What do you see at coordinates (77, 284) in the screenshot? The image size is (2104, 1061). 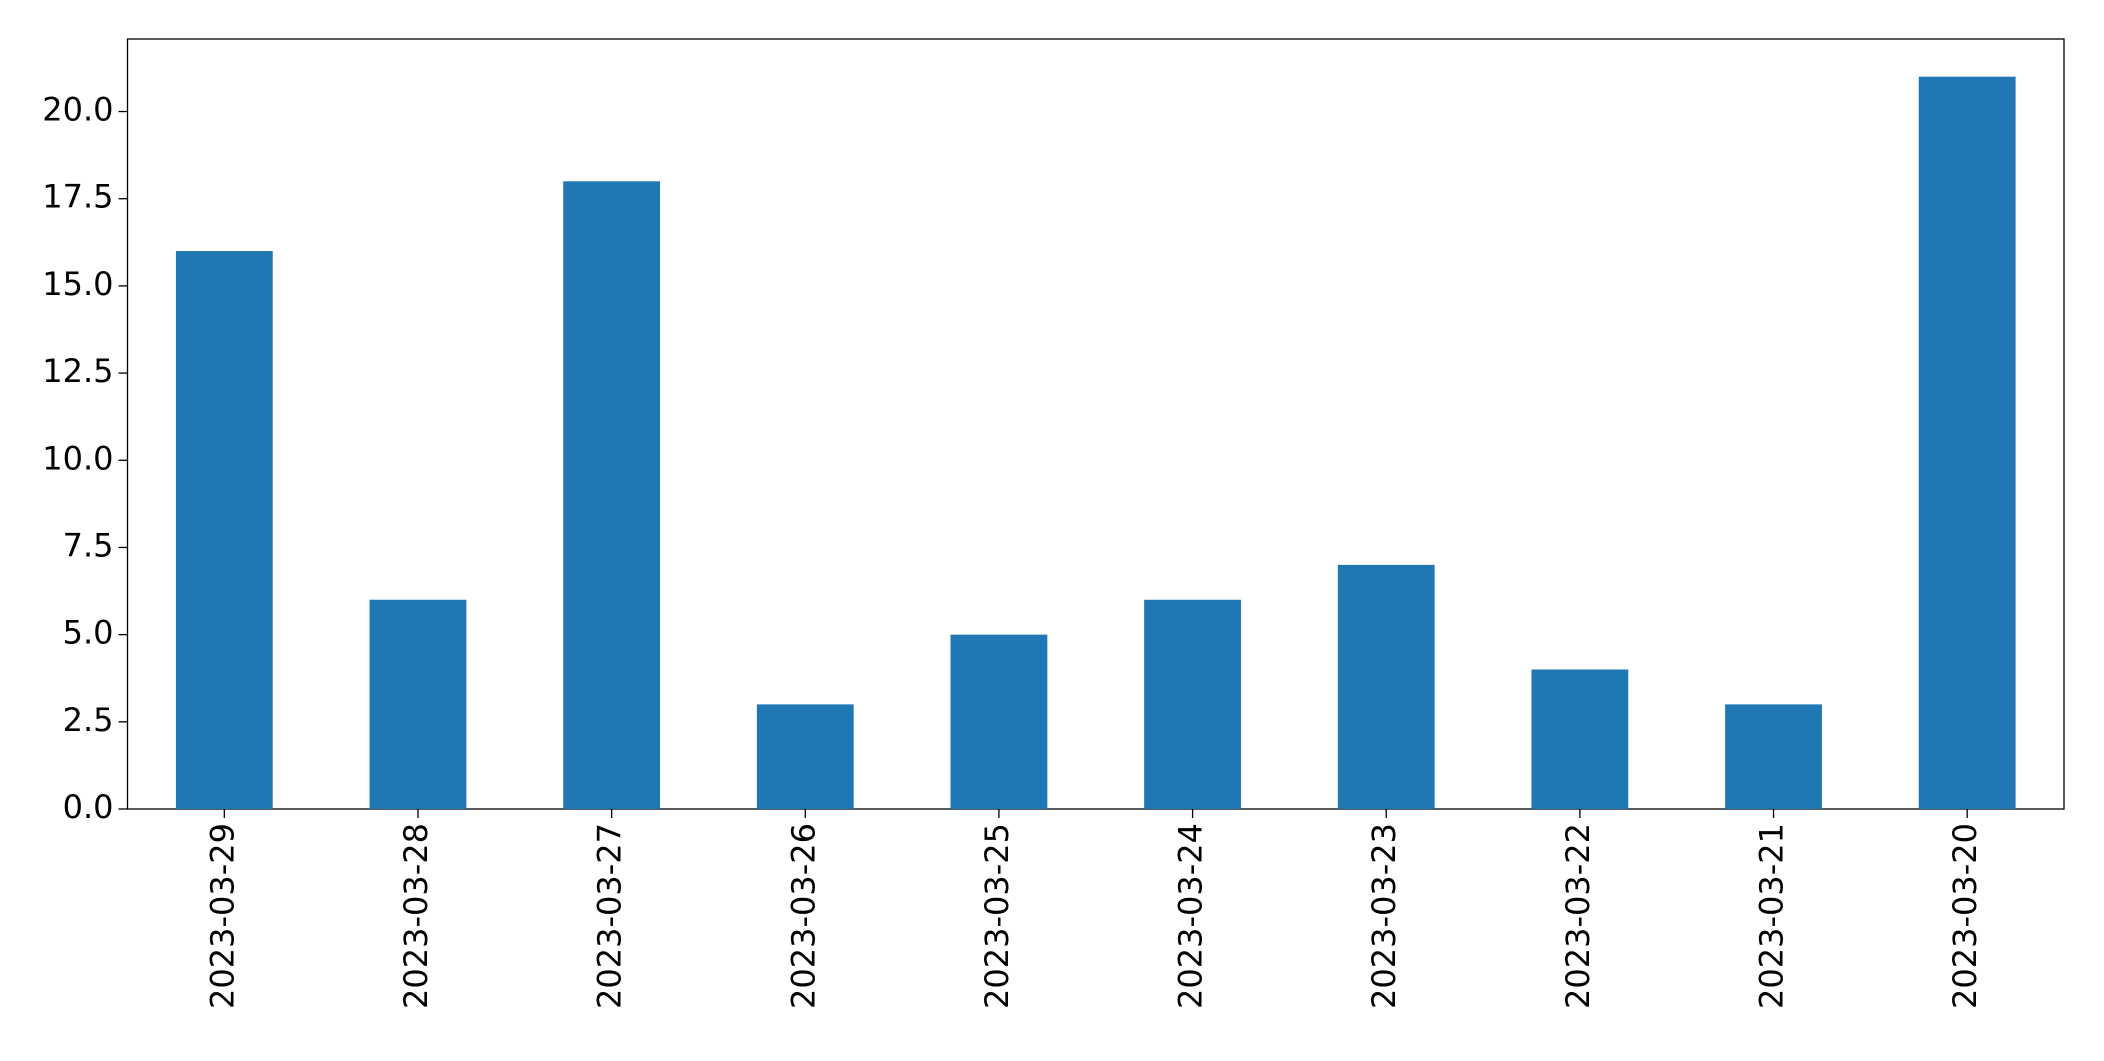 I see `y-tick-label: 15.0` at bounding box center [77, 284].